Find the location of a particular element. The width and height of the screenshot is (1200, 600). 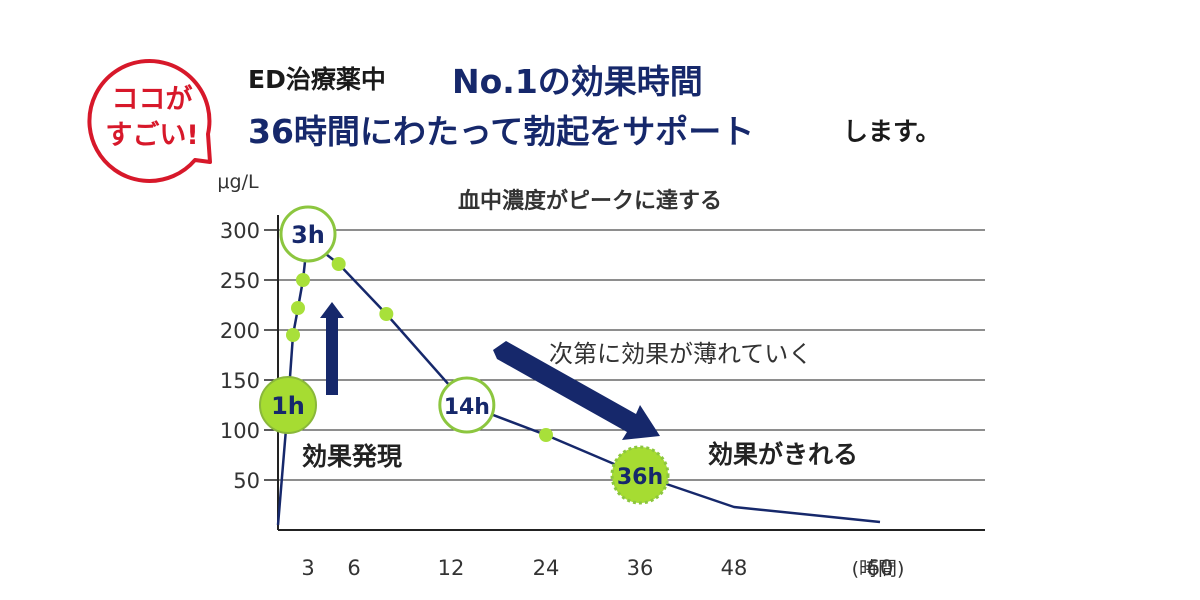

x-tick-label-3: 3 is located at coordinates (307, 568).